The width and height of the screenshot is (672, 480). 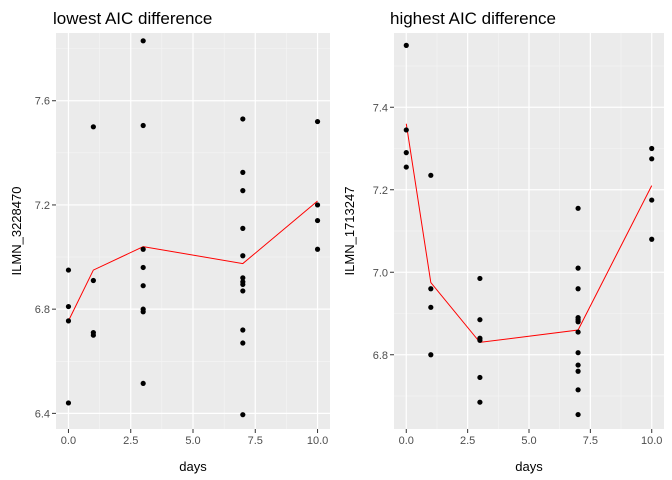 What do you see at coordinates (16, 231) in the screenshot?
I see `y-axis-title: ILMN_3228470` at bounding box center [16, 231].